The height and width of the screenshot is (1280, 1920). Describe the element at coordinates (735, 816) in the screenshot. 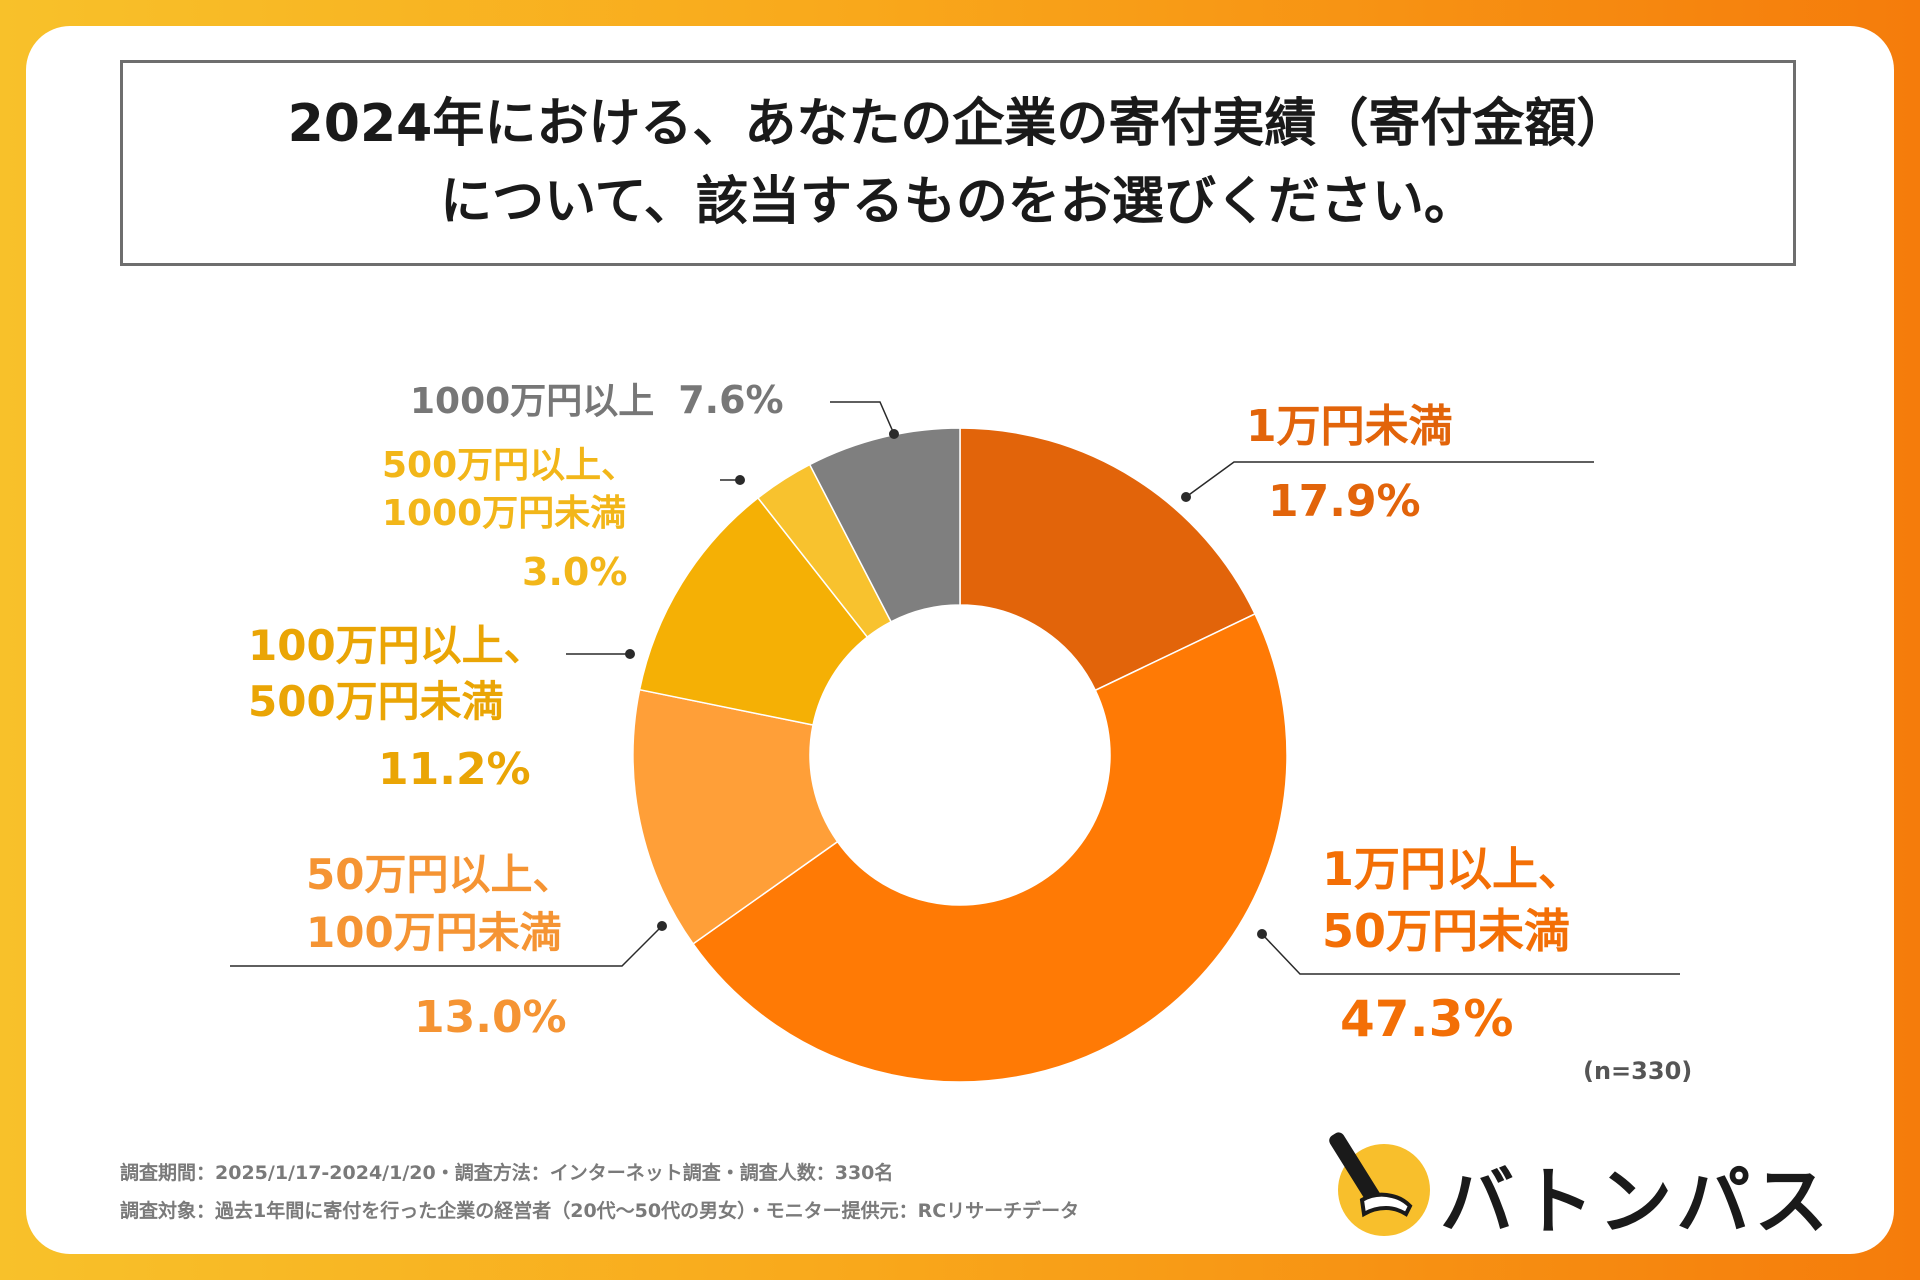

I see `slice-50man-100man` at that location.